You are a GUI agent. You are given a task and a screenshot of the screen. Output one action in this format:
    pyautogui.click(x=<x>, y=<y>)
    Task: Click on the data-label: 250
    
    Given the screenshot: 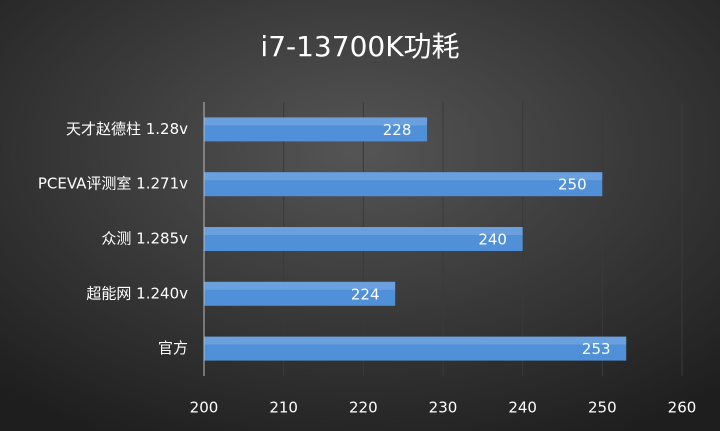 What is the action you would take?
    pyautogui.click(x=572, y=185)
    